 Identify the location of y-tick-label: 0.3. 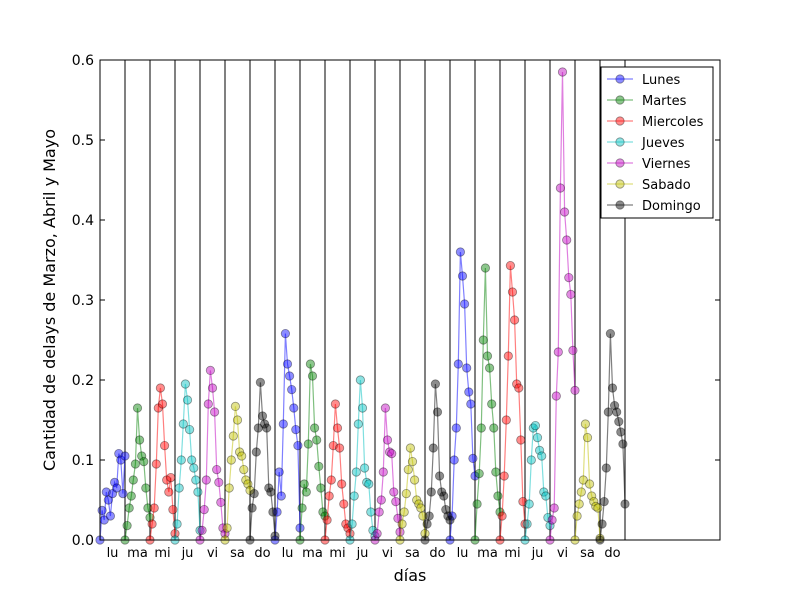
(83, 301).